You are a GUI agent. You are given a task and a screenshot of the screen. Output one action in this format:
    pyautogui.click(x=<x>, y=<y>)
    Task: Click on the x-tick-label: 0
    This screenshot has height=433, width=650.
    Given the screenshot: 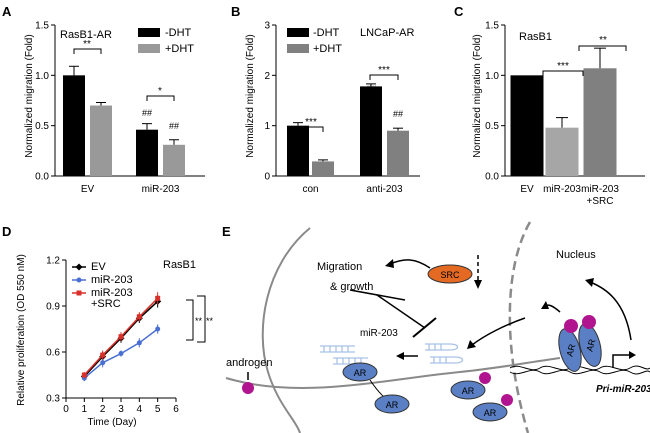 What is the action you would take?
    pyautogui.click(x=66, y=409)
    